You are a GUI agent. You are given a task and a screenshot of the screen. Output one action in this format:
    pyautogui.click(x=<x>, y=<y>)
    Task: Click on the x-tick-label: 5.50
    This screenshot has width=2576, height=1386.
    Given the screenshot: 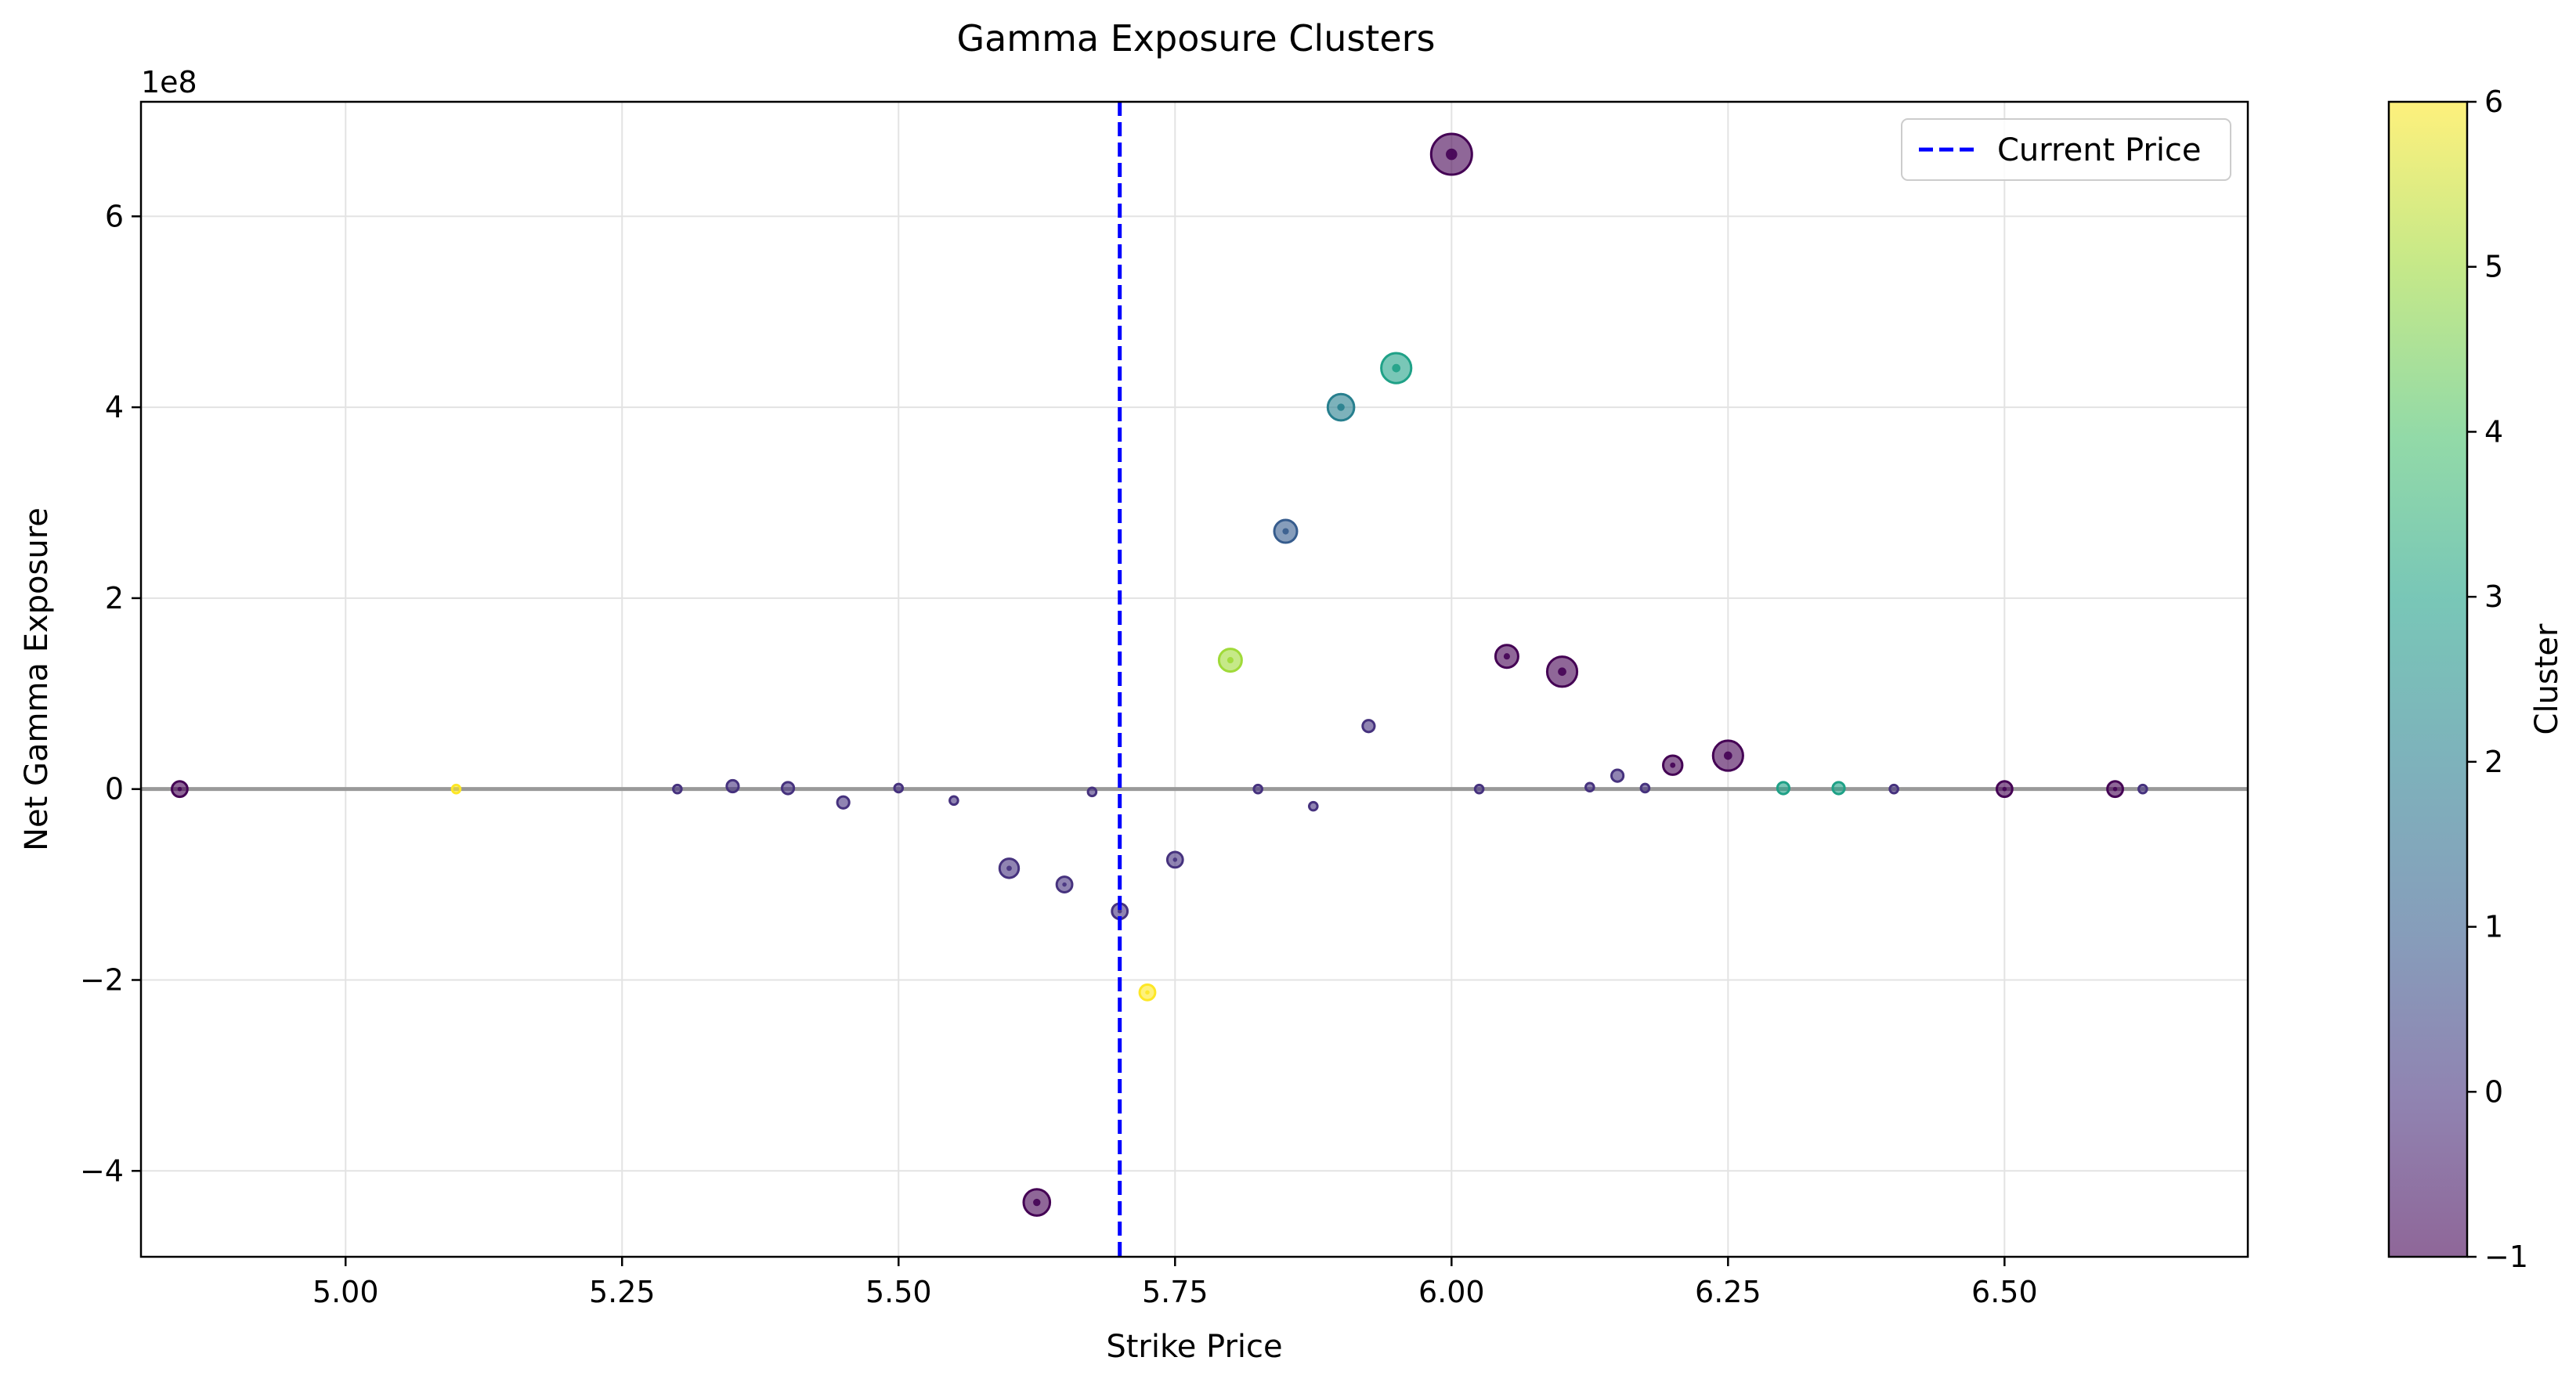 What is the action you would take?
    pyautogui.click(x=898, y=1292)
    